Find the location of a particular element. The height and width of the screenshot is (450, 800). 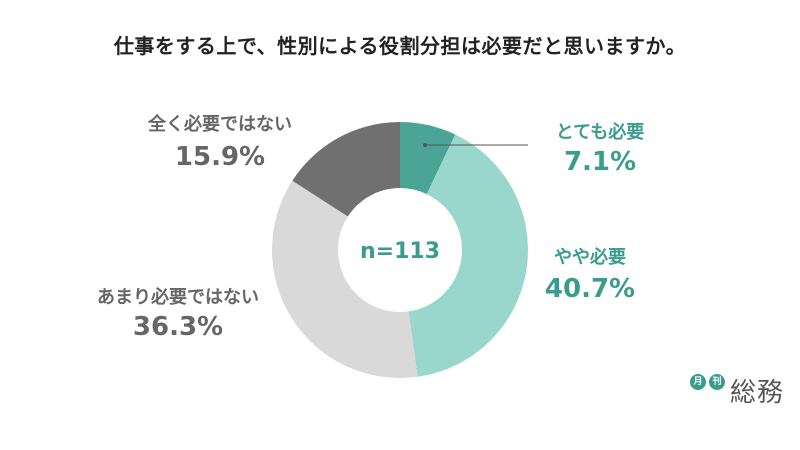

slice-value-0: 7.1% is located at coordinates (600, 162).